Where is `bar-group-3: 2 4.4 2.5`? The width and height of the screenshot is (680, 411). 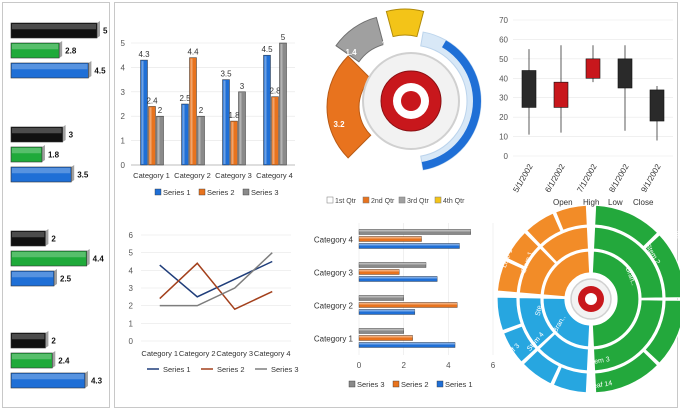
bar-group-3: 2 4.4 2.5 is located at coordinates (57, 258).